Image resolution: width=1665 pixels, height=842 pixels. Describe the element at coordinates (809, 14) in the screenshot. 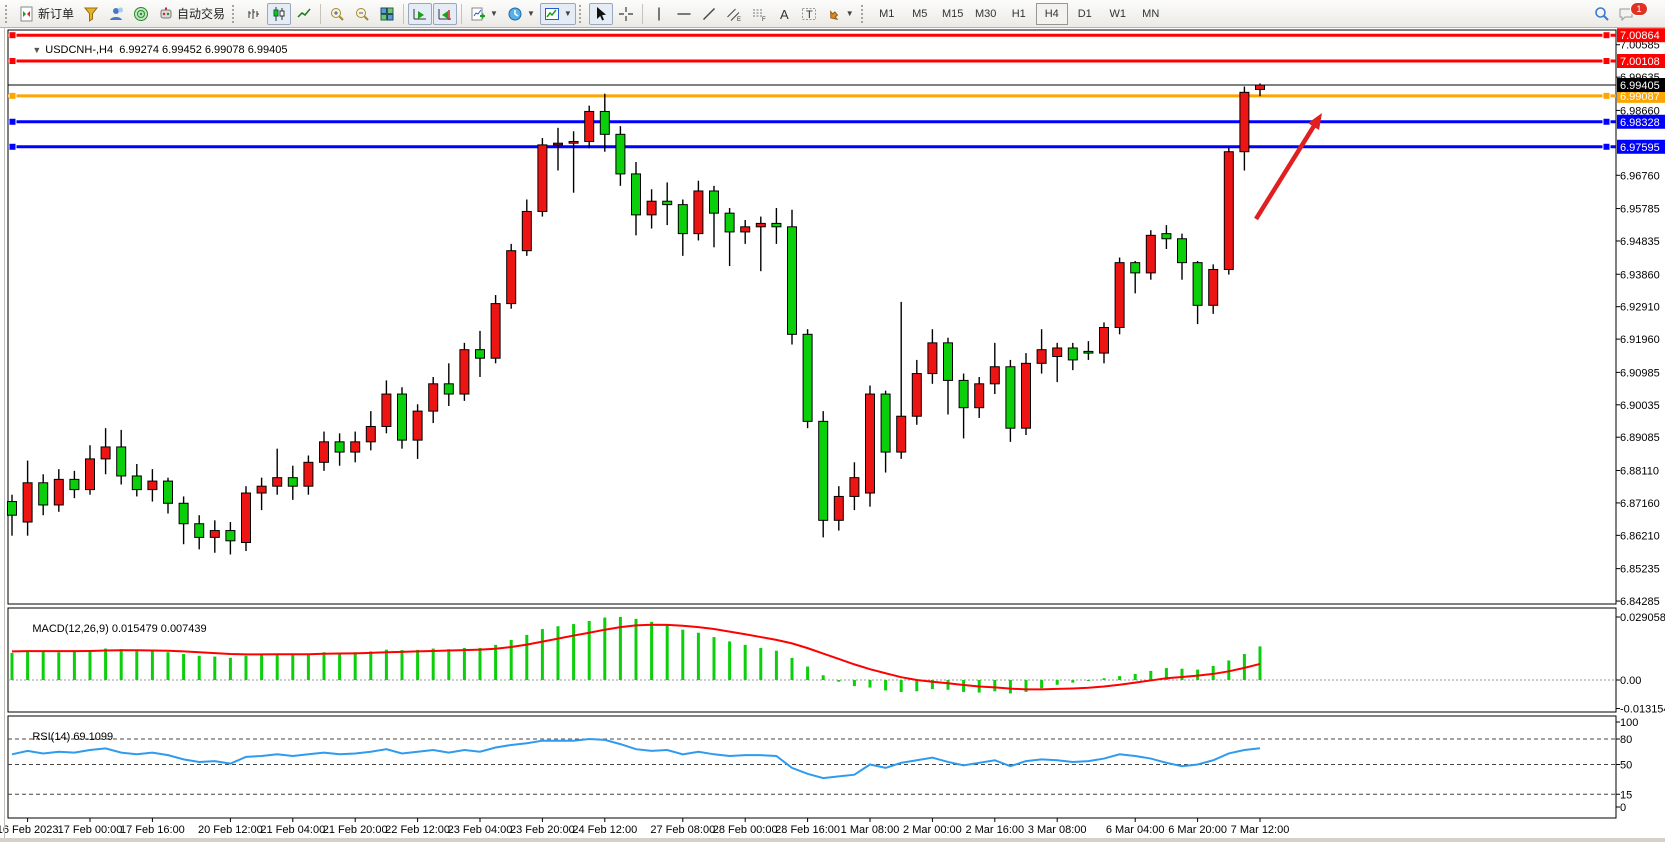

I see `text-label-tool-button: T` at that location.